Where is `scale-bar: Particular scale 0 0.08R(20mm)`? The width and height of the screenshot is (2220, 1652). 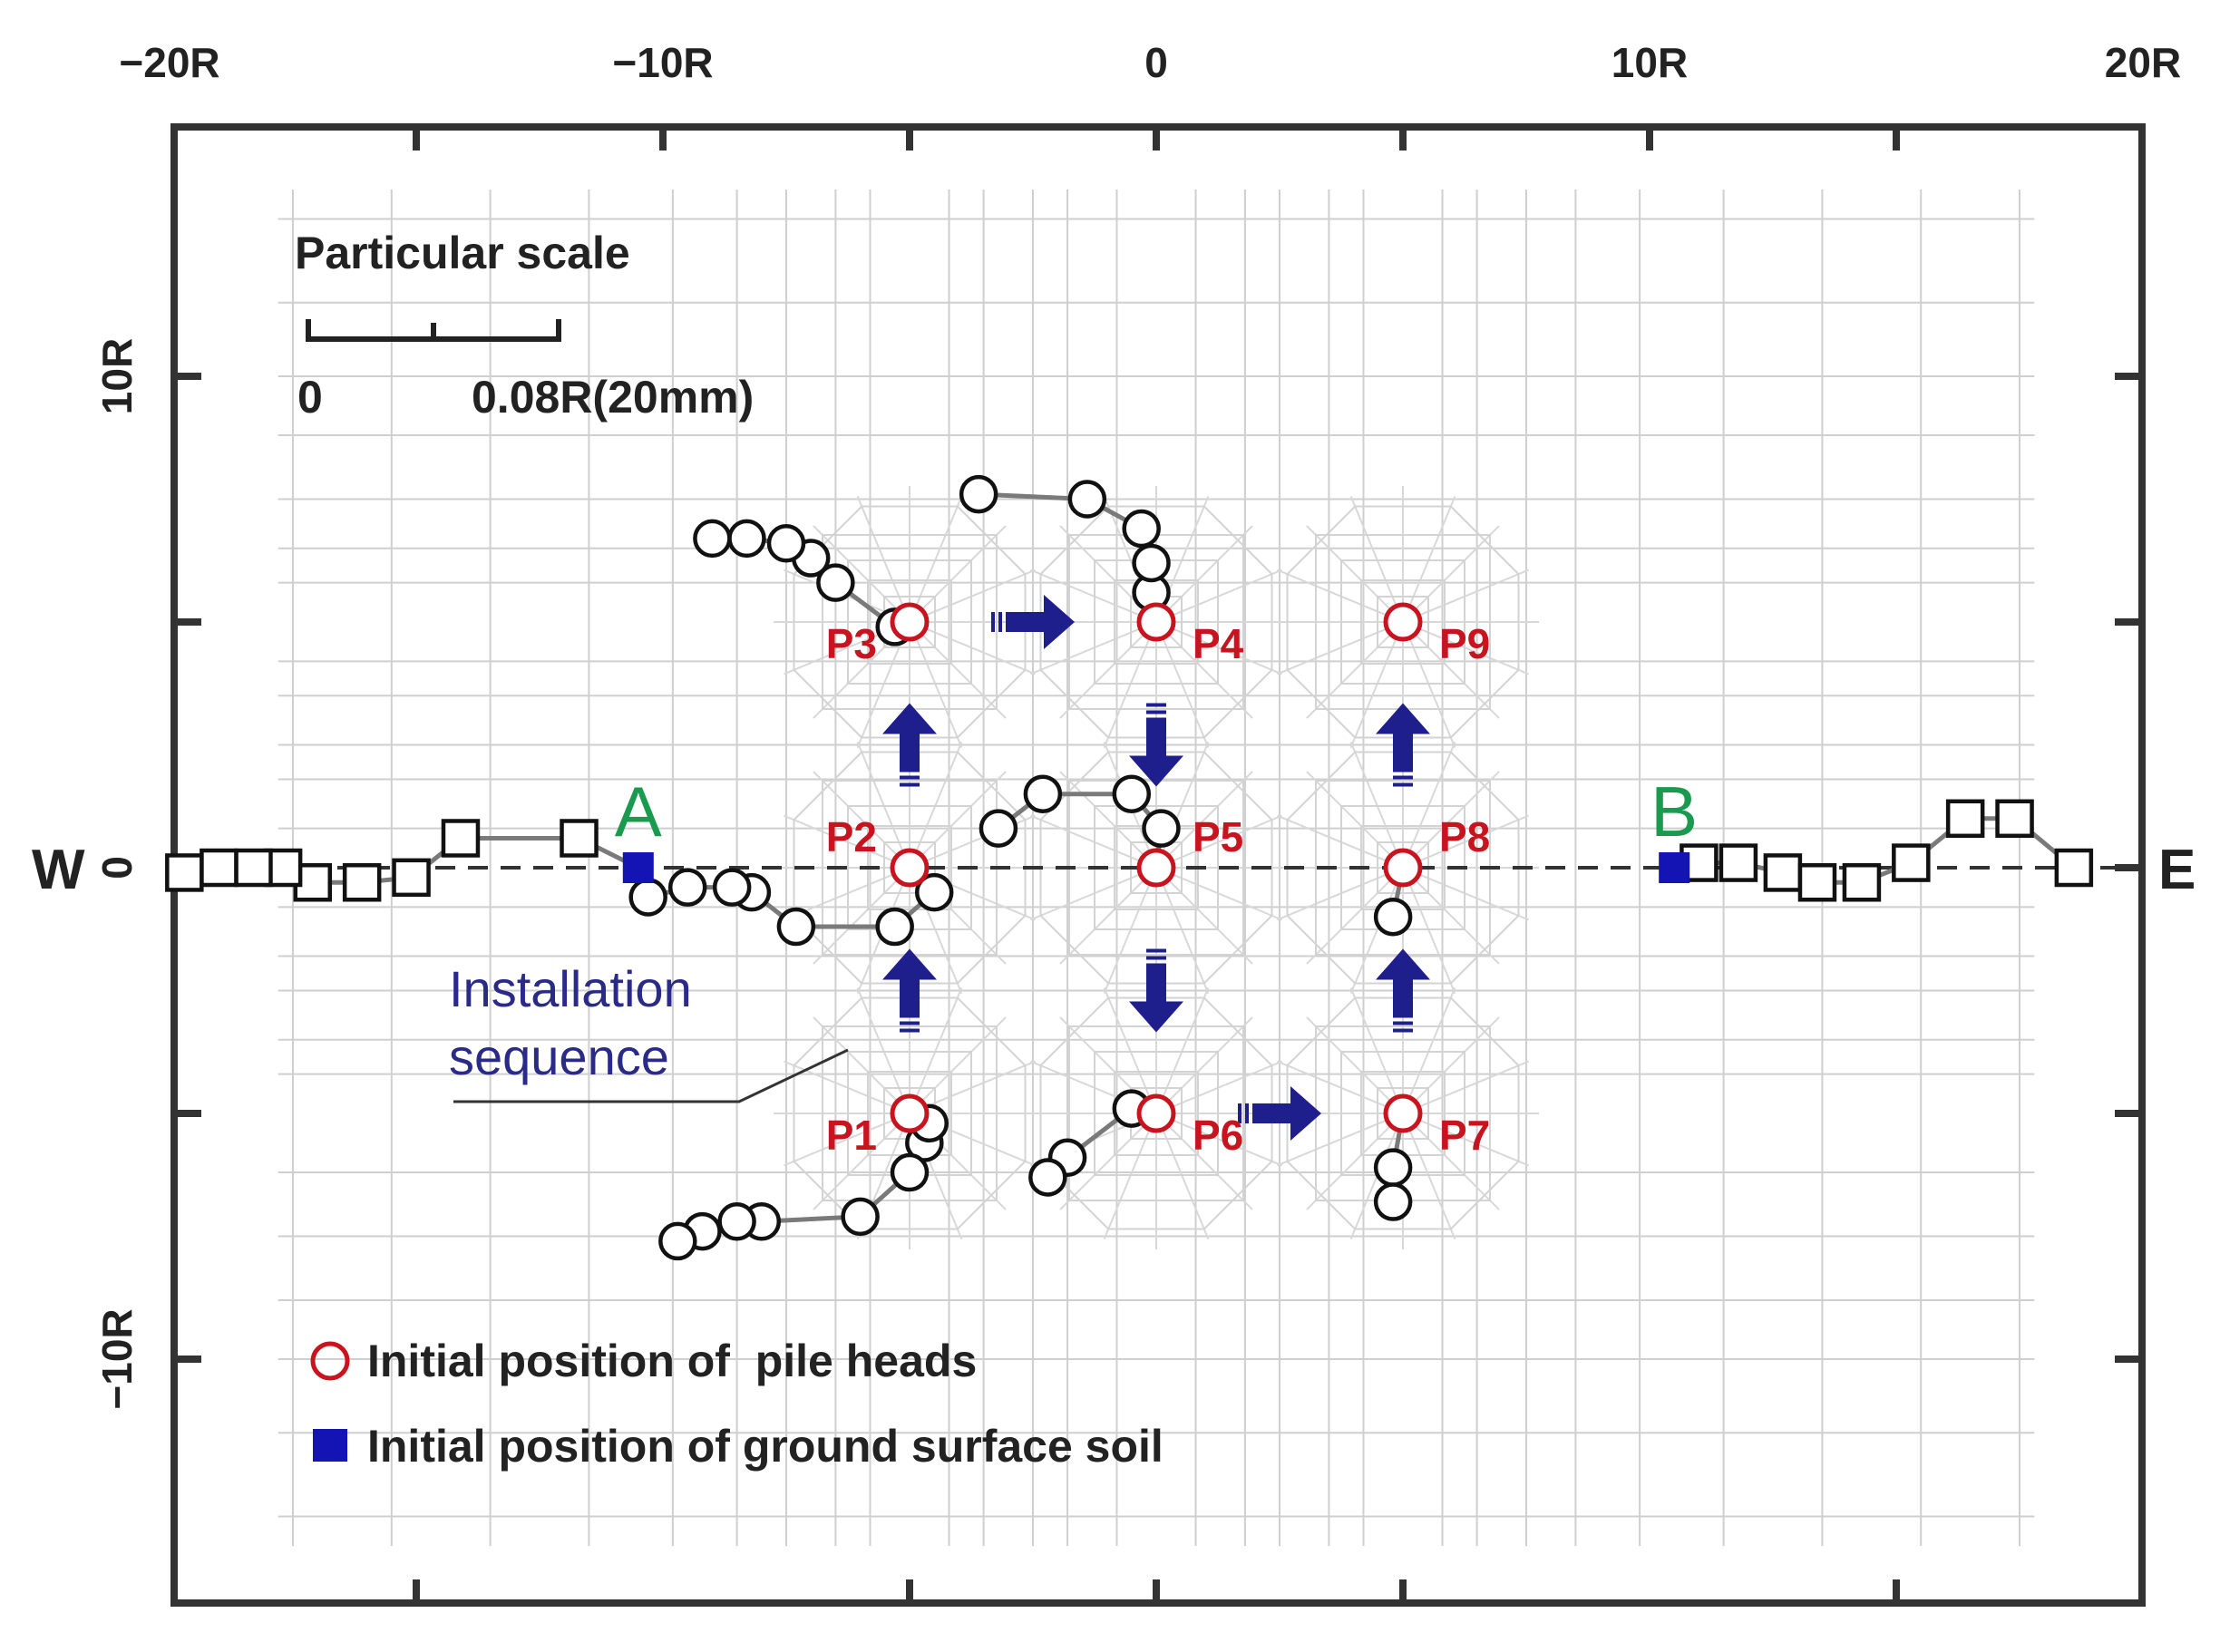
scale-bar: Particular scale 0 0.08R(20mm) is located at coordinates (524, 325).